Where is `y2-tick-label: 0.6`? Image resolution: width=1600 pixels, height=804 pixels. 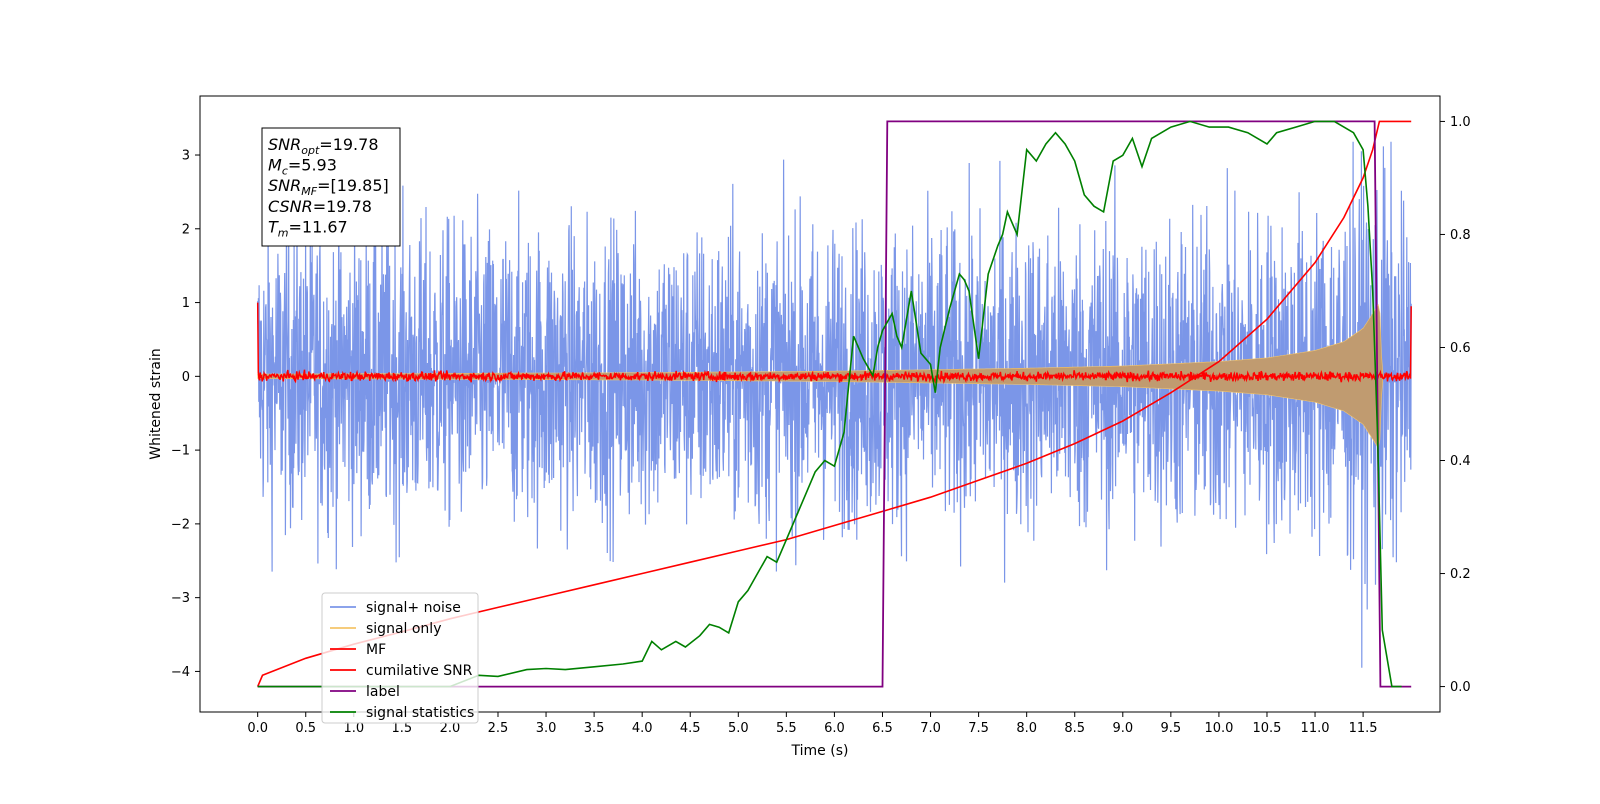
y2-tick-label: 0.6 is located at coordinates (1460, 348).